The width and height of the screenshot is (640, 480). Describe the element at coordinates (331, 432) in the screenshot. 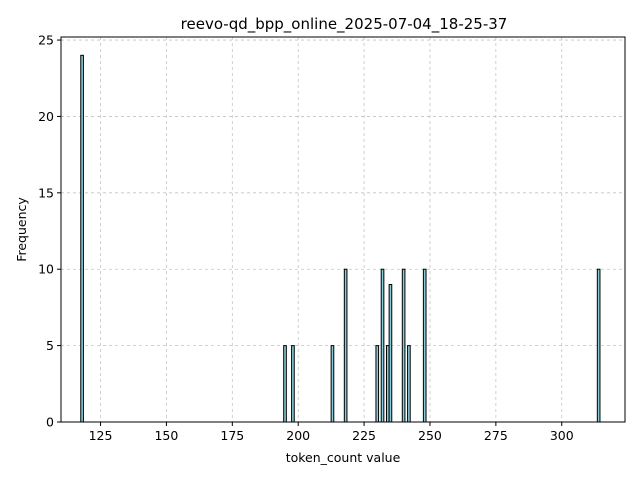

I see `x-axis-ticks: 125 150 175 200 225 250 275 300` at that location.